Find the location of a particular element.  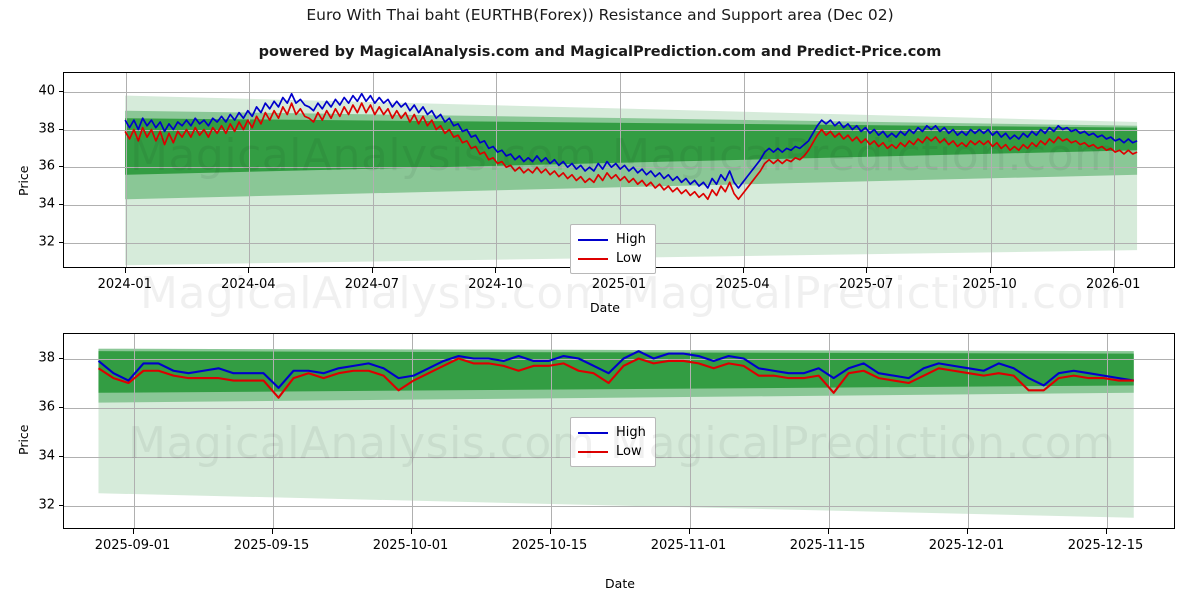

x-axis-tick-label: 2026-01 is located at coordinates (1113, 284).